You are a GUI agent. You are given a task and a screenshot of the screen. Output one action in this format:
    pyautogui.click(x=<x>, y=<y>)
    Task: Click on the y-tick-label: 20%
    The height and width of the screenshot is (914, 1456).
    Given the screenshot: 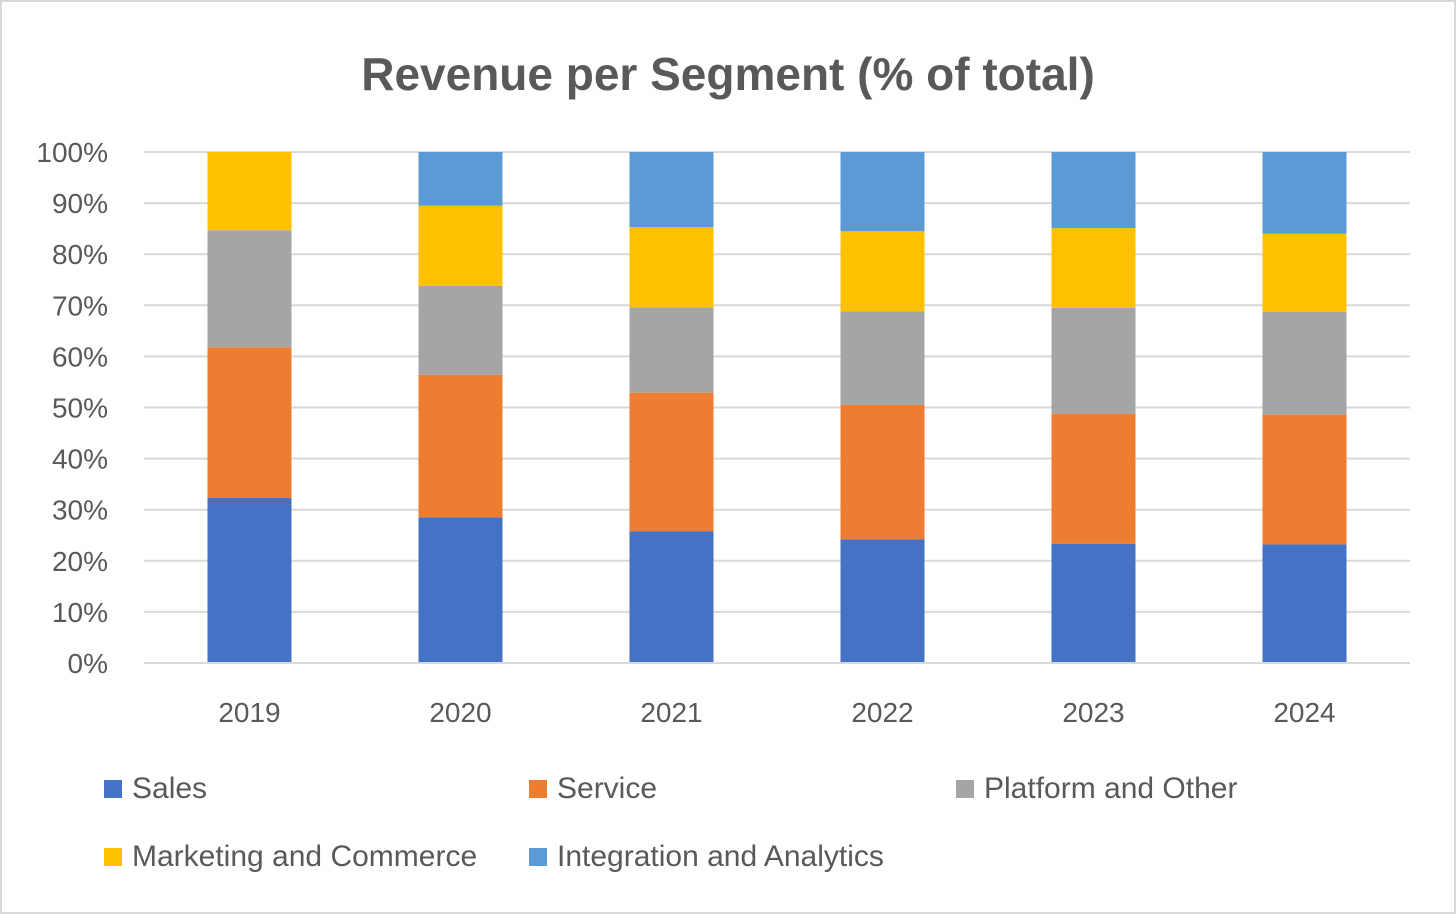 What is the action you would take?
    pyautogui.click(x=80, y=561)
    